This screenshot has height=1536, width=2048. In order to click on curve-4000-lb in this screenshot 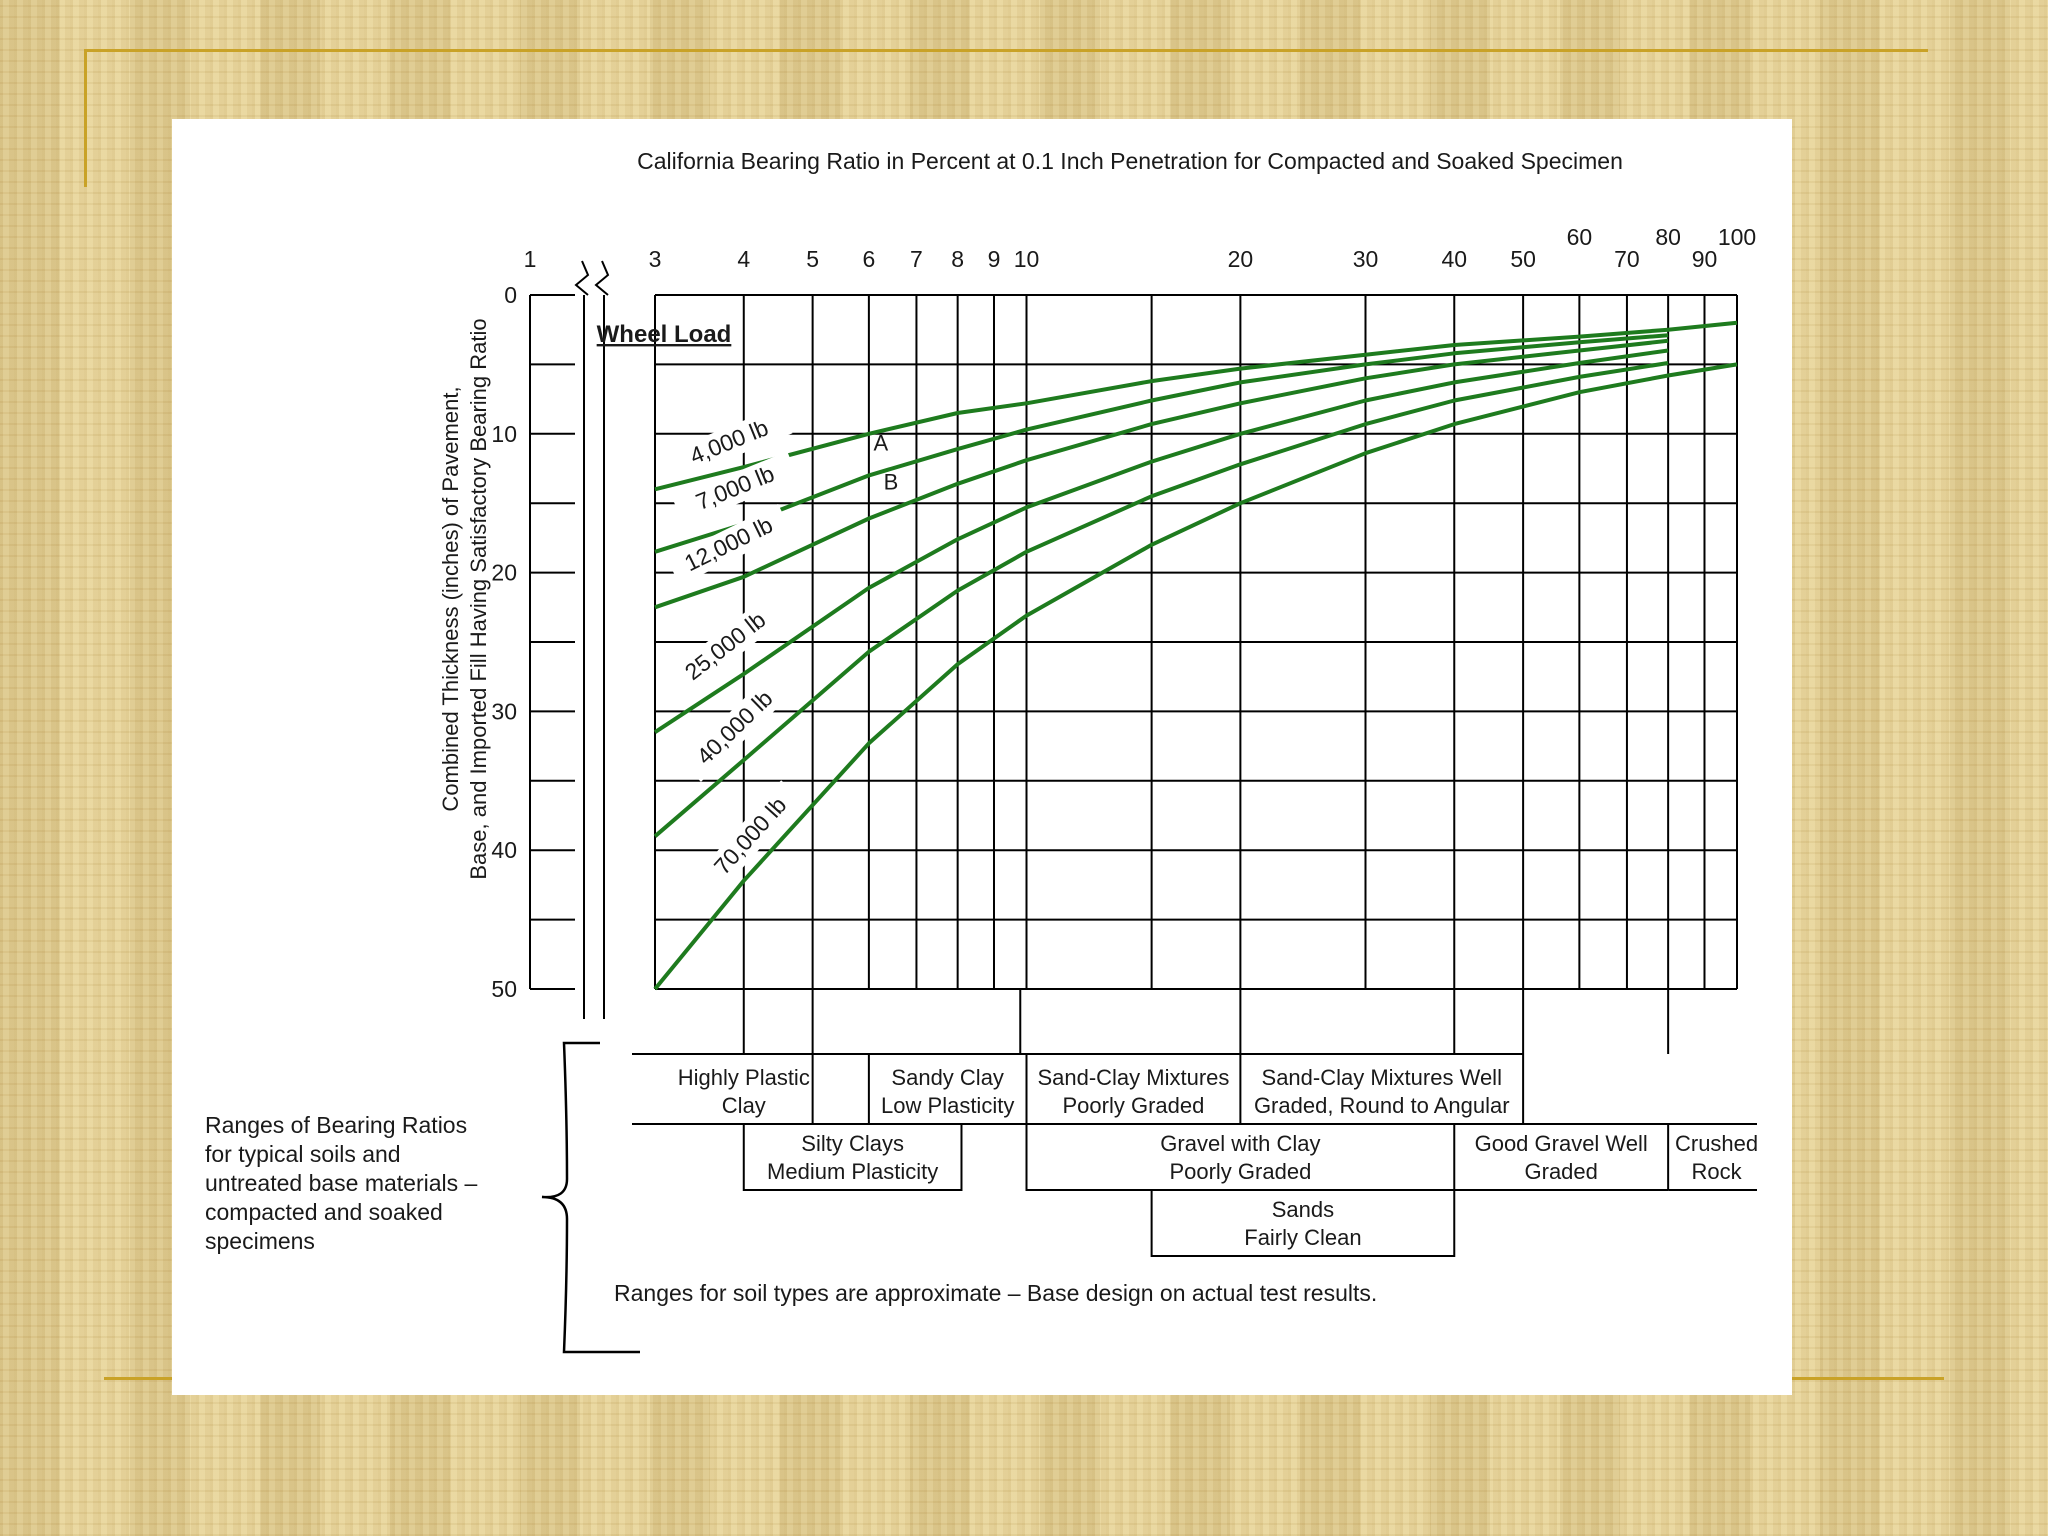, I will do `click(1196, 406)`.